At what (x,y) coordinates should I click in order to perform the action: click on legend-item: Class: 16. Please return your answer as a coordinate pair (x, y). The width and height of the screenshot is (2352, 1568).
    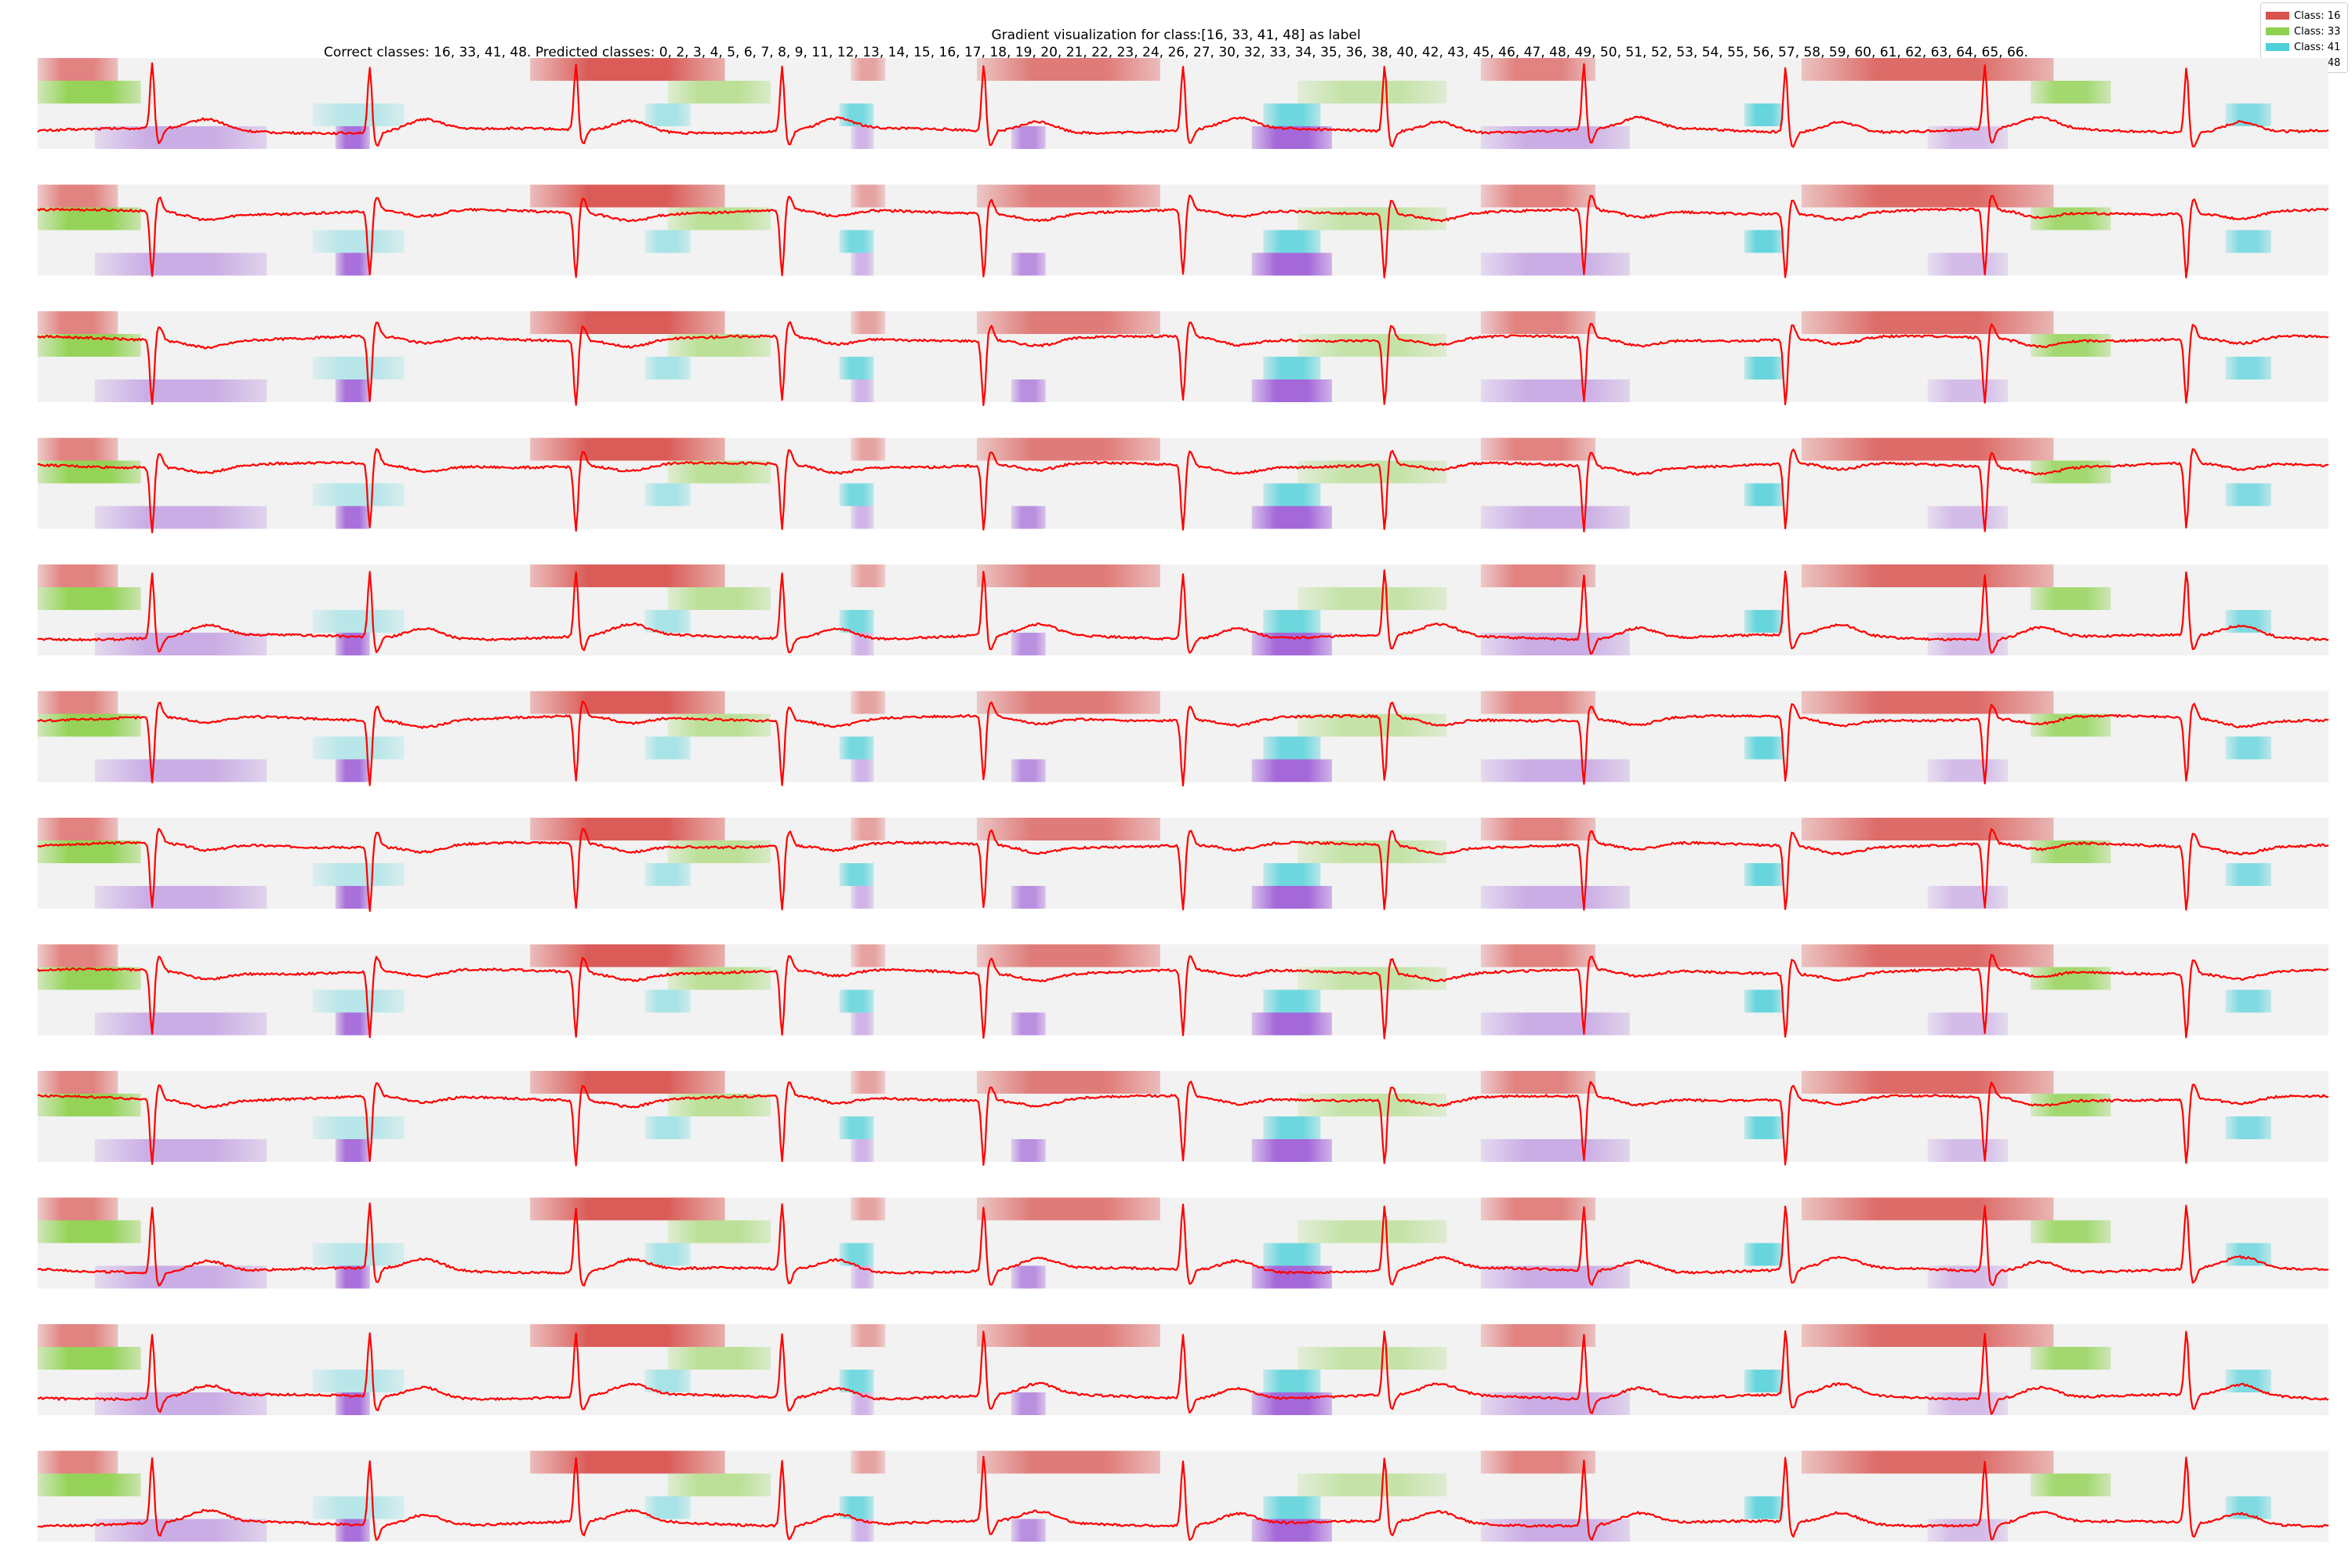
    Looking at the image, I should click on (2306, 16).